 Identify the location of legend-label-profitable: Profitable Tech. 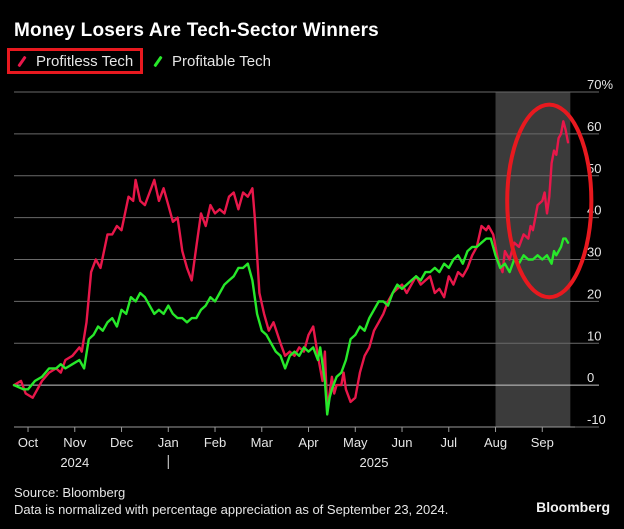
(221, 61).